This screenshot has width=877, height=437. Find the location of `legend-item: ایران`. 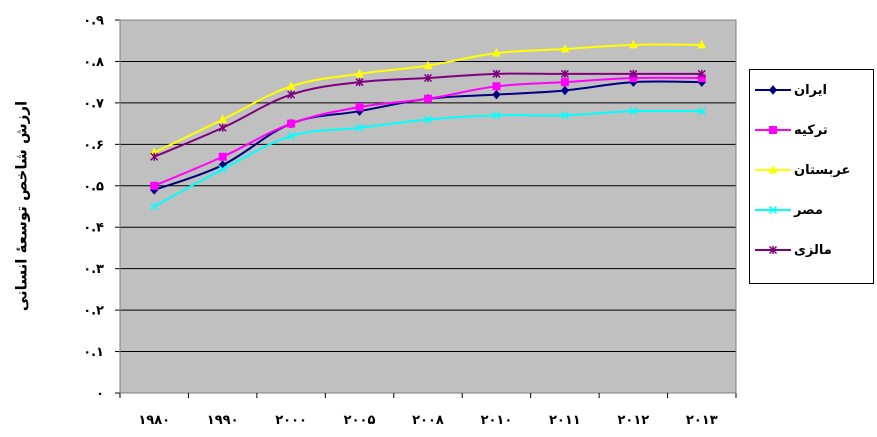

legend-item: ایران is located at coordinates (811, 90).